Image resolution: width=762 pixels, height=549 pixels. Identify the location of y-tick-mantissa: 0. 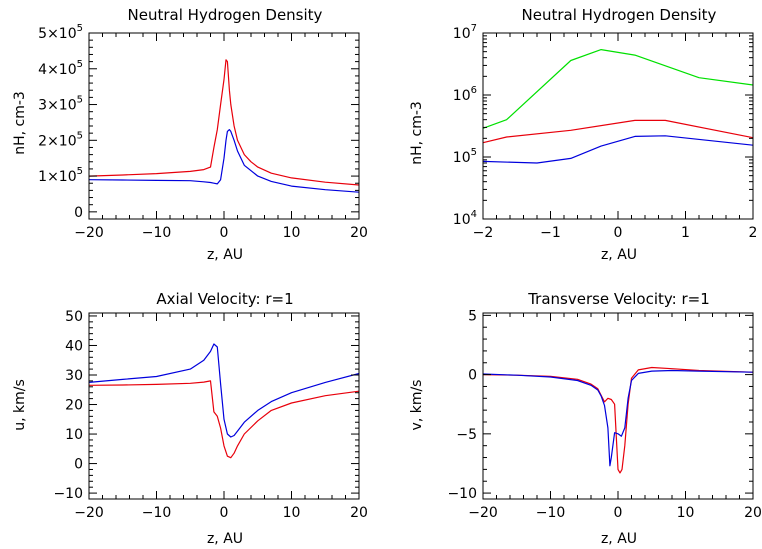
(78, 213).